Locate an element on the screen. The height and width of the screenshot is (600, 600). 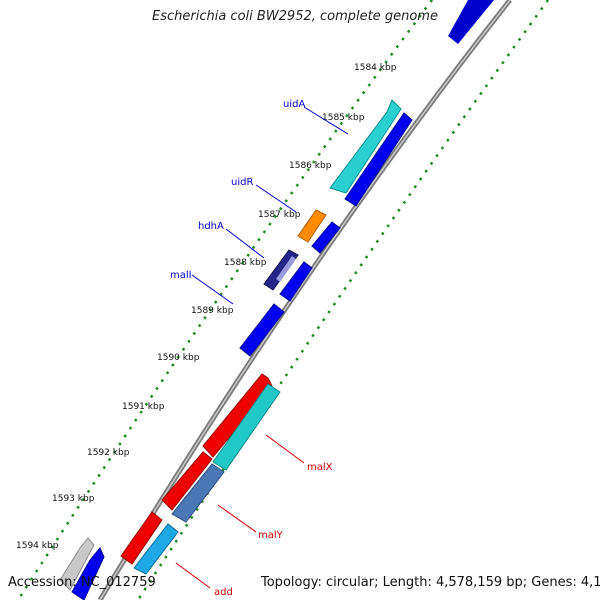
gene-label-uida: uidA is located at coordinates (294, 104).